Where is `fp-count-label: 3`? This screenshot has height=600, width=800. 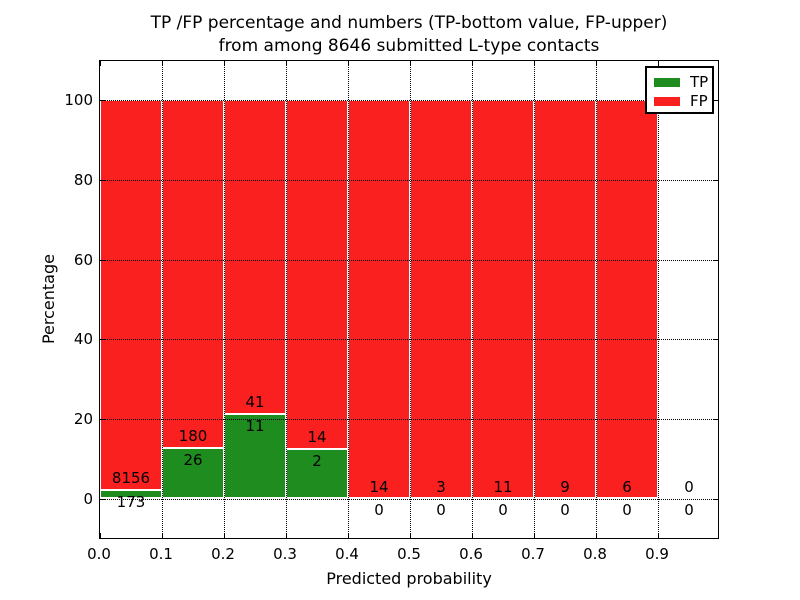
fp-count-label: 3 is located at coordinates (441, 486).